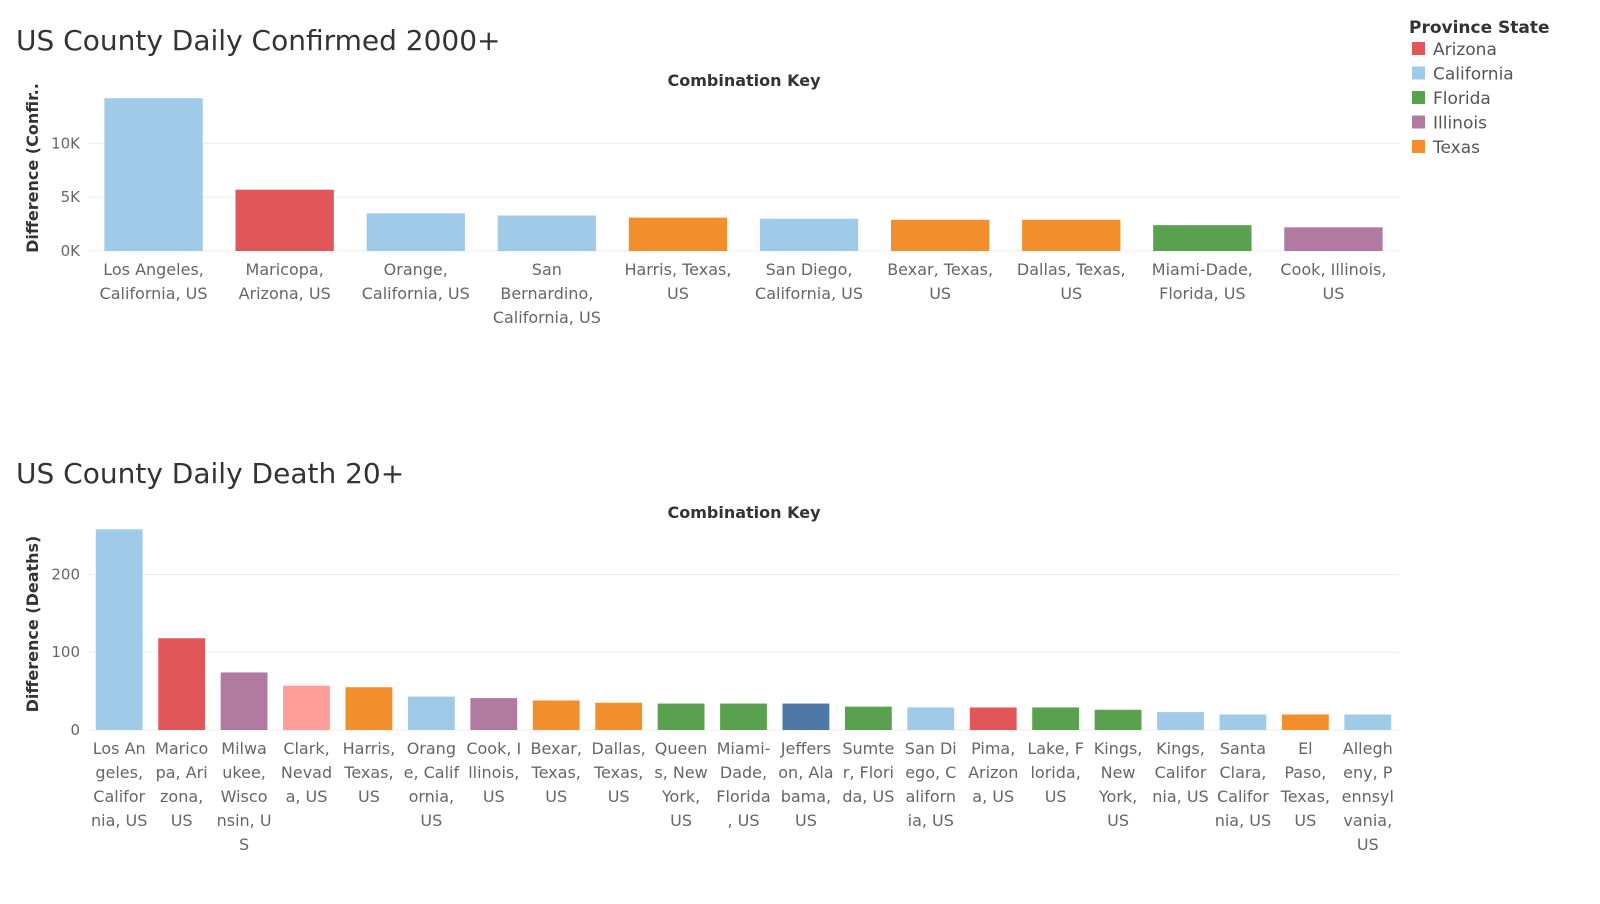  Describe the element at coordinates (181, 784) in the screenshot. I see `category-label: Marico pa, Ari zona, US` at that location.